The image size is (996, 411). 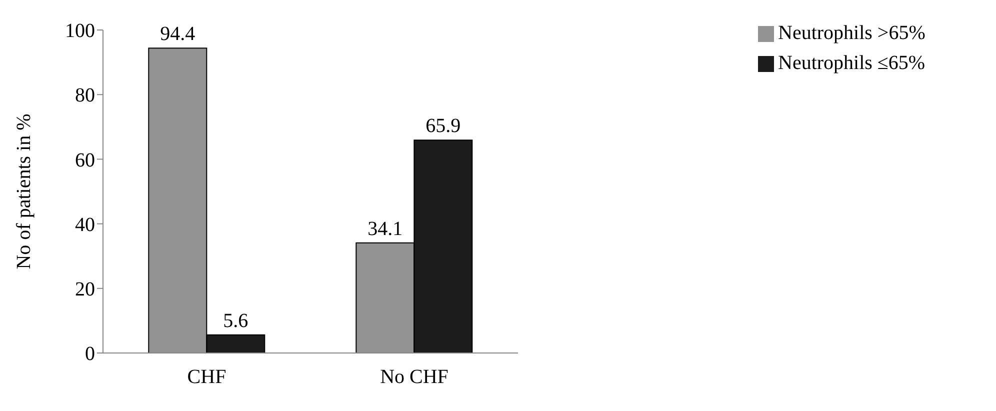 What do you see at coordinates (85, 160) in the screenshot?
I see `y-tick-label: 60` at bounding box center [85, 160].